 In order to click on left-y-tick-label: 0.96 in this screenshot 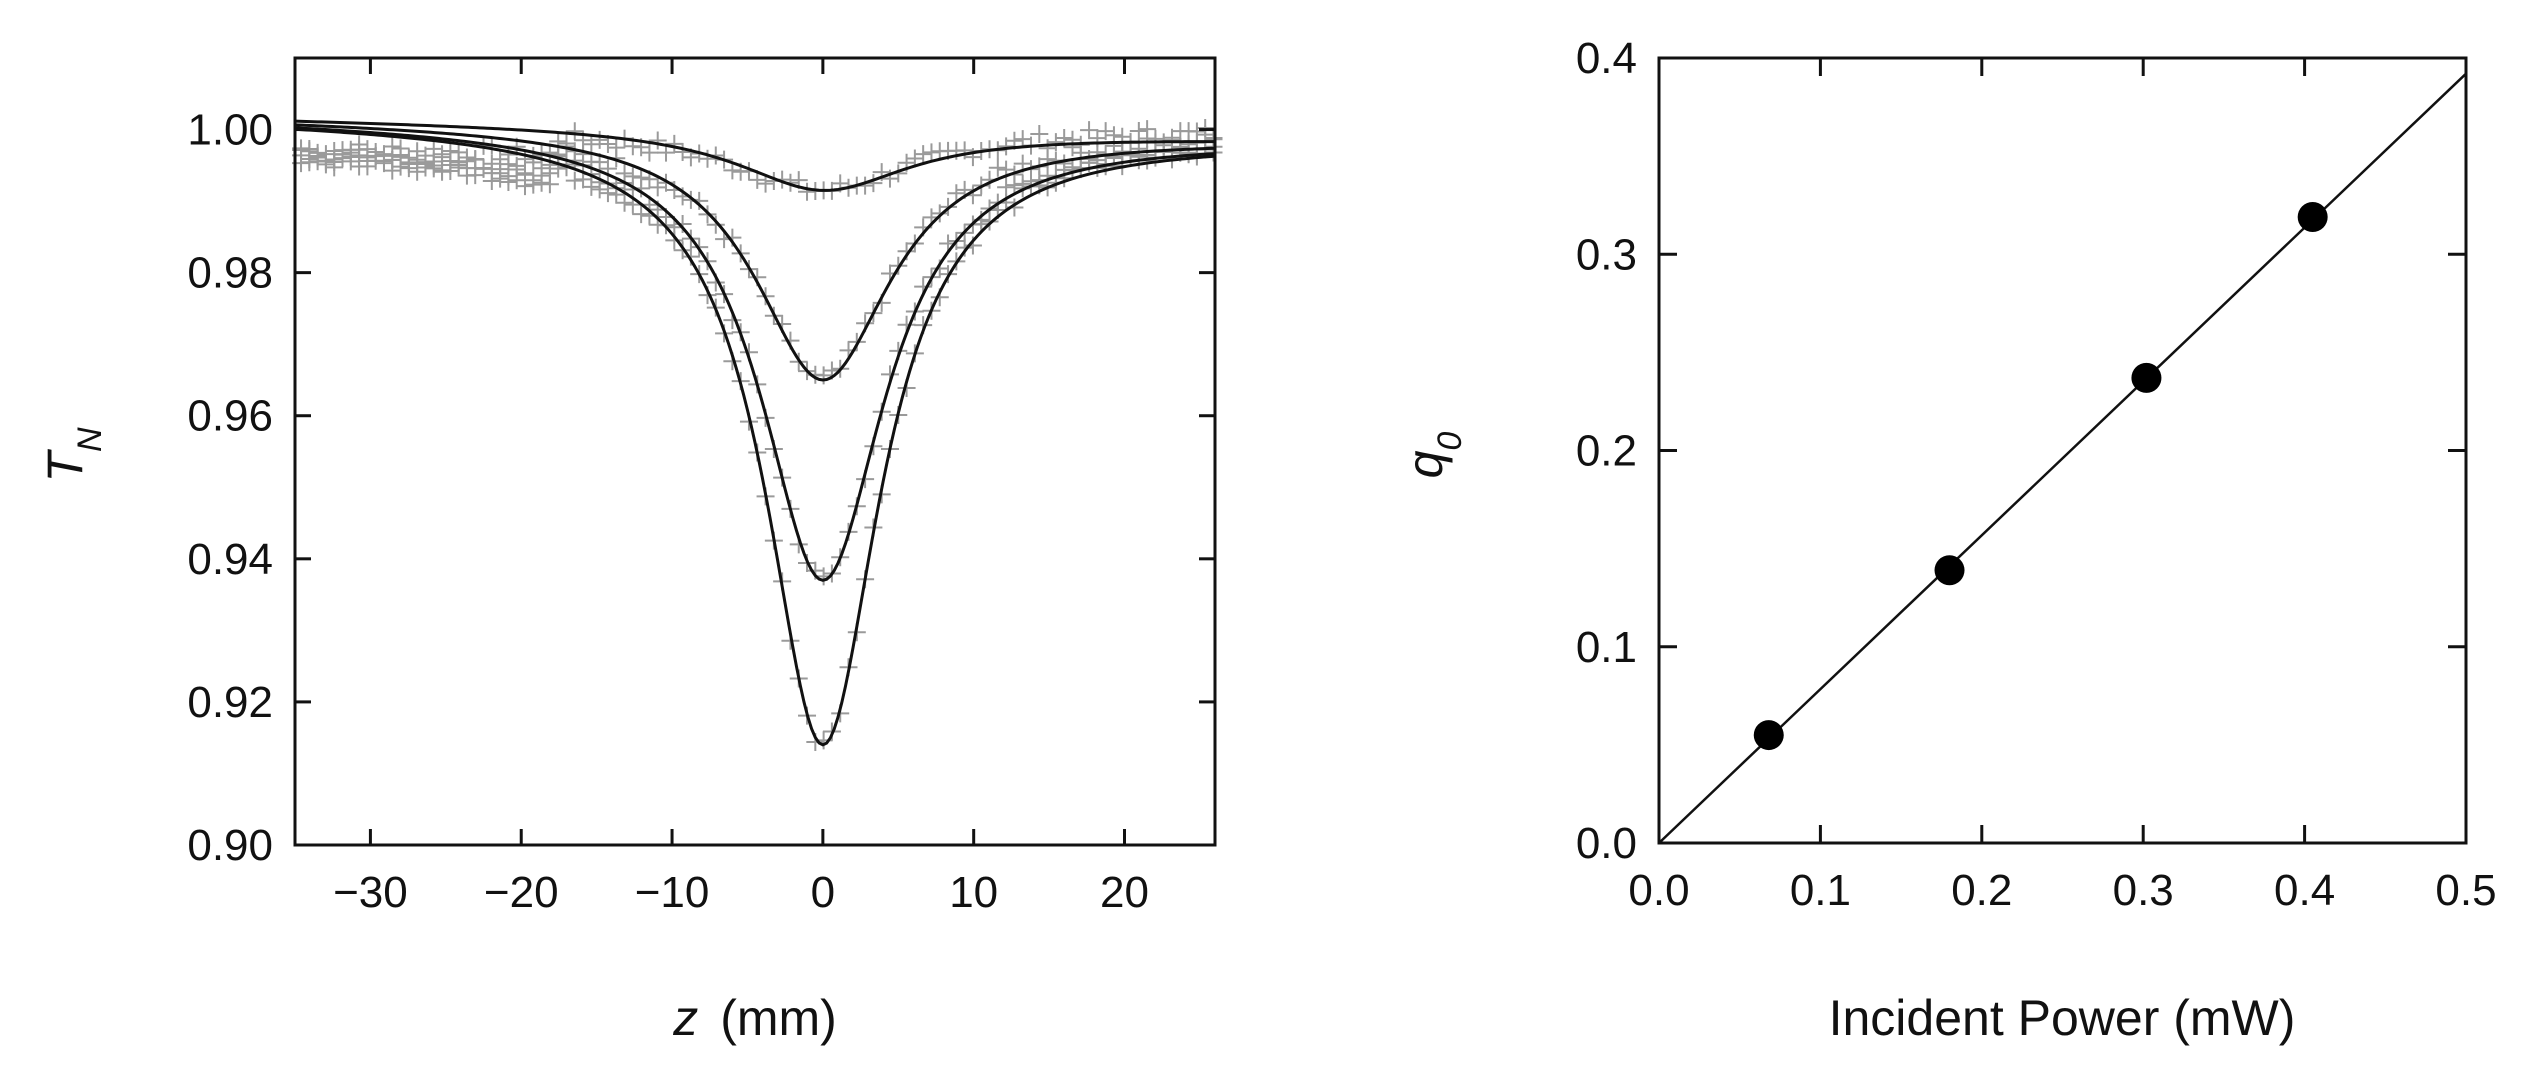, I will do `click(230, 416)`.